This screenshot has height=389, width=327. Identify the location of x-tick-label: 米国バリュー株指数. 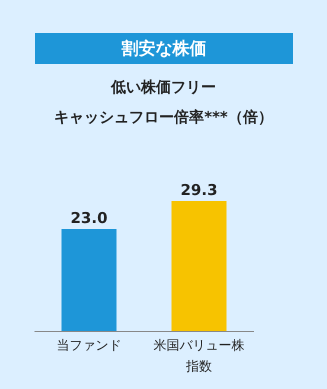
(199, 356).